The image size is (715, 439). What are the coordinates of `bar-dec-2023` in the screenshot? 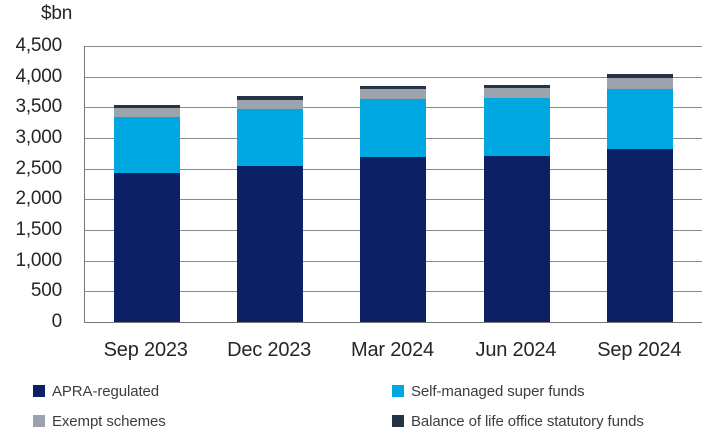 It's located at (269, 184).